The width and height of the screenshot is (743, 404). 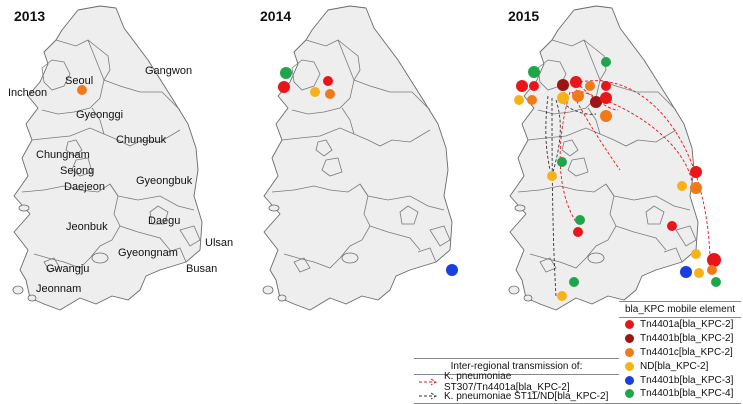 What do you see at coordinates (571, 196) in the screenshot?
I see `transmission-st11-arrows` at bounding box center [571, 196].